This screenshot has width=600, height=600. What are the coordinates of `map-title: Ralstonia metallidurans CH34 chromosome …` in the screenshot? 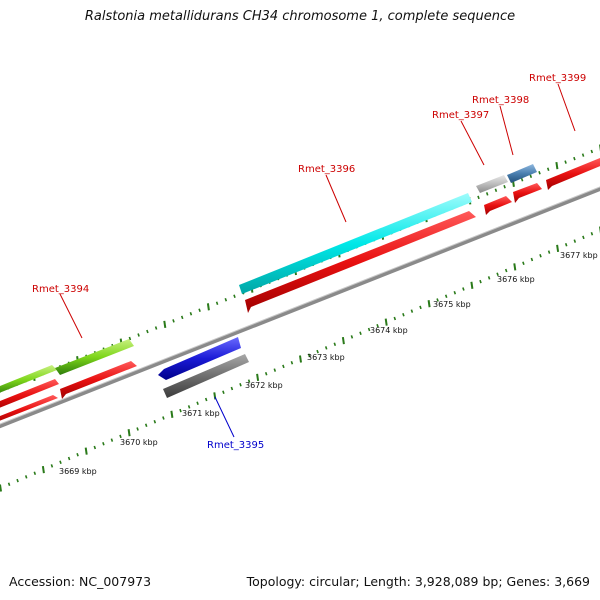 It's located at (300, 16).